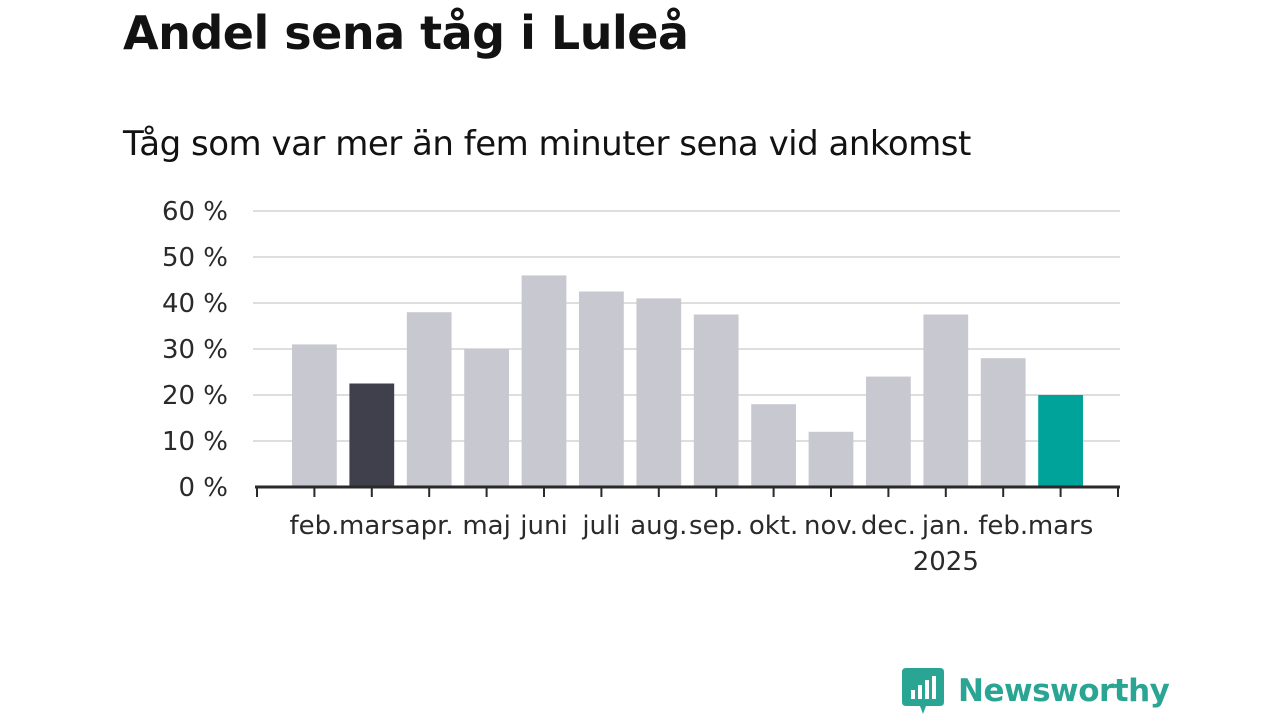  Describe the element at coordinates (831, 526) in the screenshot. I see `x-tick-label: nov.` at that location.